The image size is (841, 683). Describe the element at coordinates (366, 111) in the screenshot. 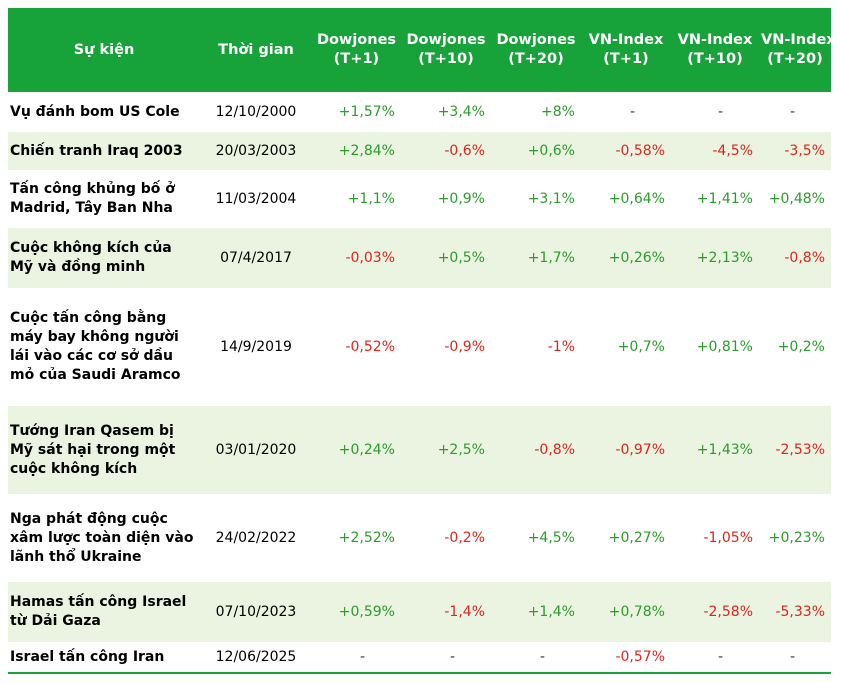

I see `value-dow-t1: +1,57%` at that location.